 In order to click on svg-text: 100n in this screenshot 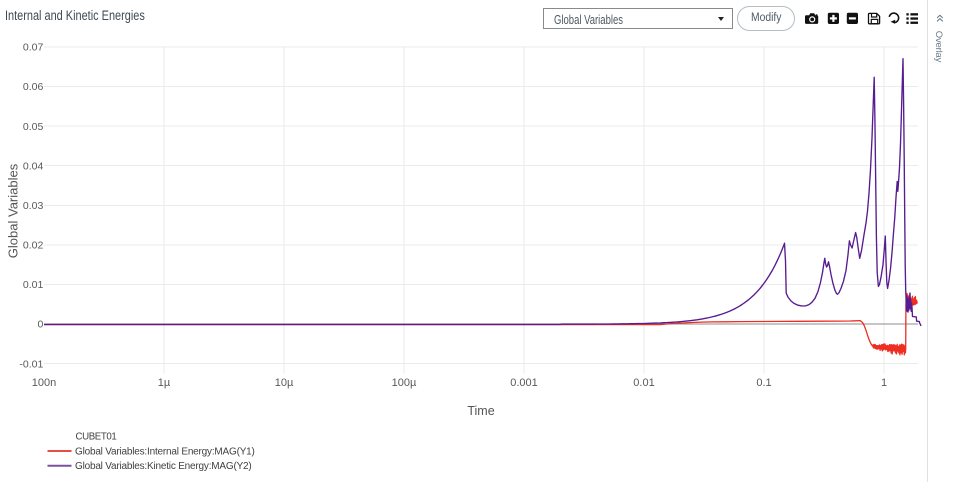, I will do `click(44, 383)`.